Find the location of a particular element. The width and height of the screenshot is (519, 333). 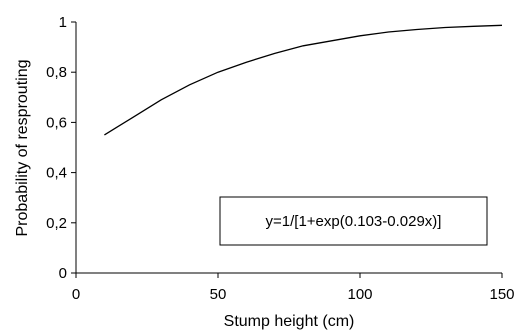

y-tick-label: 1 is located at coordinates (63, 22).